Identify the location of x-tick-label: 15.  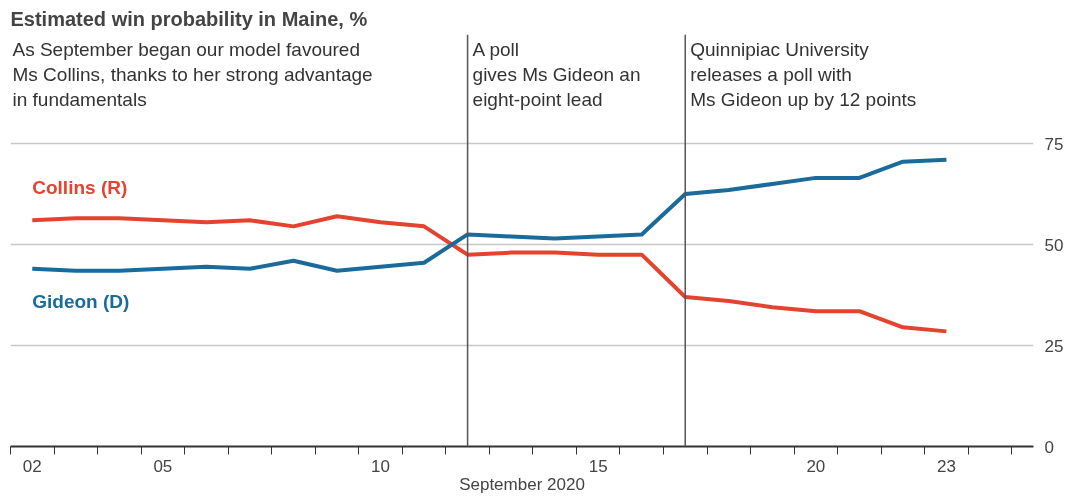
(598, 466).